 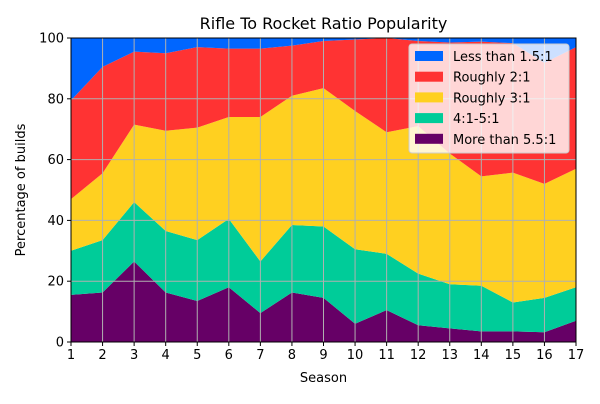 I want to click on legend-label: 4:1-5:1, so click(x=476, y=119).